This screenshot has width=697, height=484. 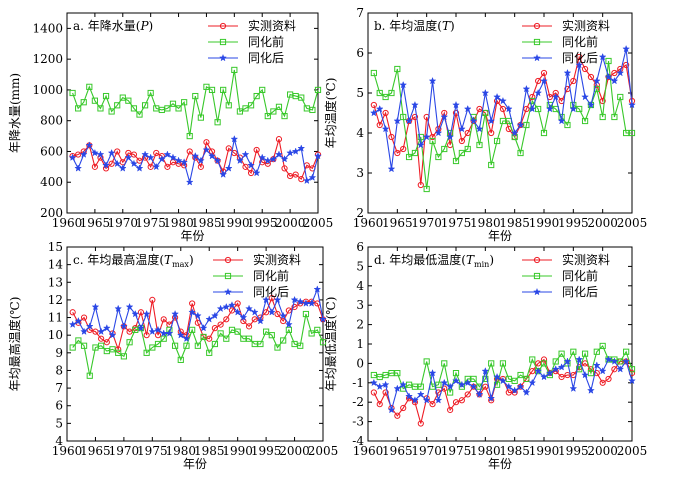 What do you see at coordinates (266, 41) in the screenshot?
I see `legend-label: 同化前` at bounding box center [266, 41].